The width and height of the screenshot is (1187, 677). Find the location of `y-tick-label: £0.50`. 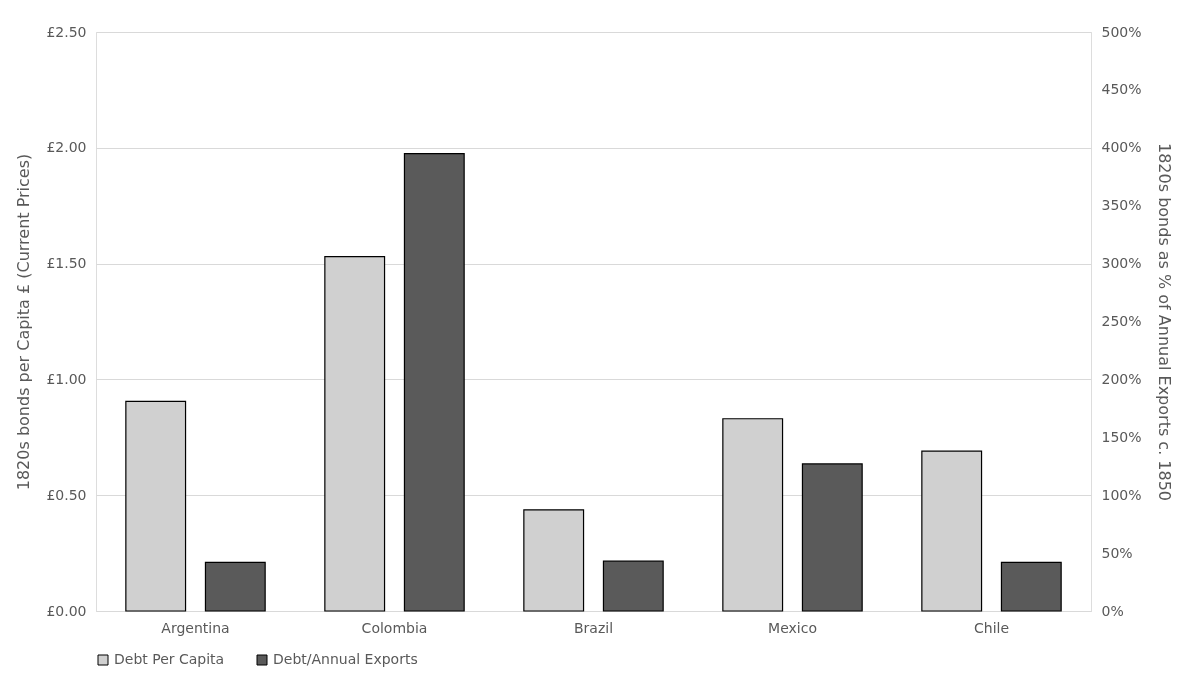

y-tick-label: £0.50 is located at coordinates (66, 494).